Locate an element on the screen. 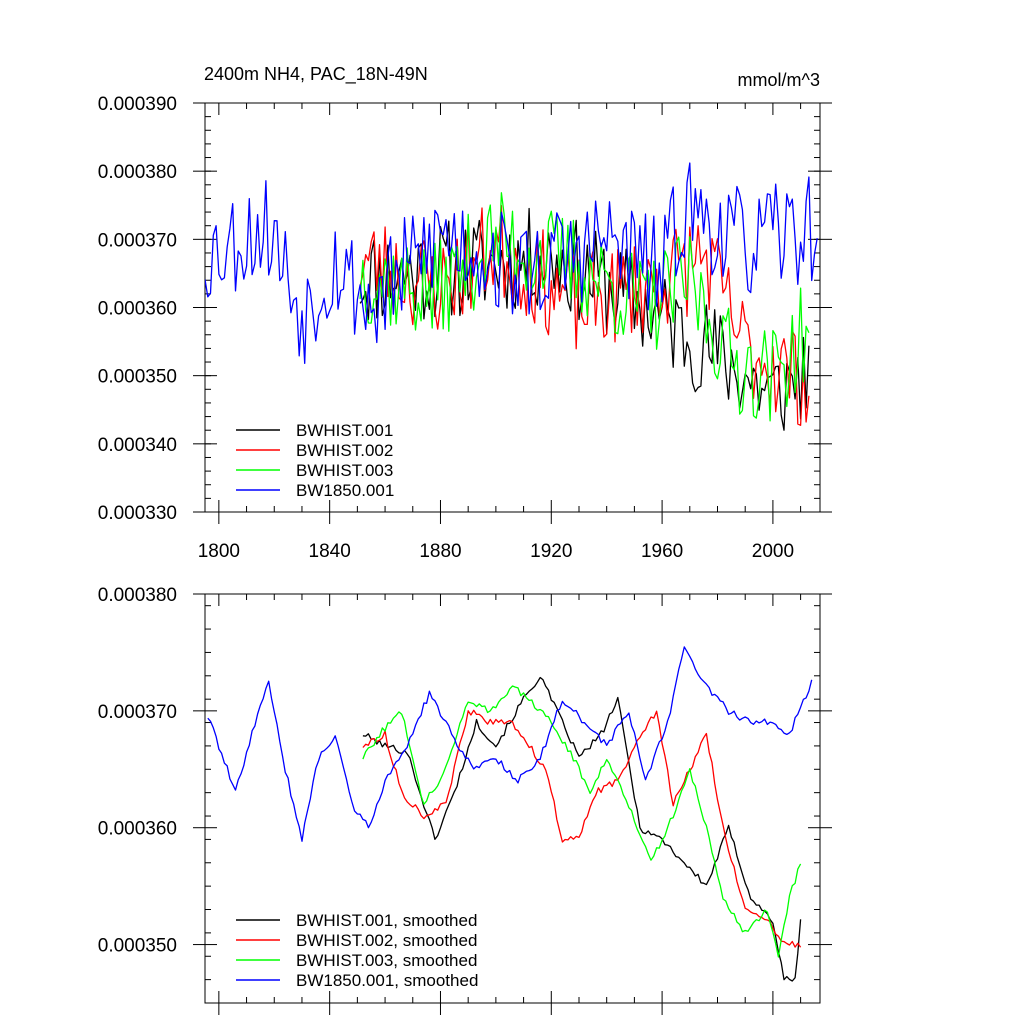 This screenshot has width=1024, height=1024. x-tick-label: 1840 is located at coordinates (330, 551).